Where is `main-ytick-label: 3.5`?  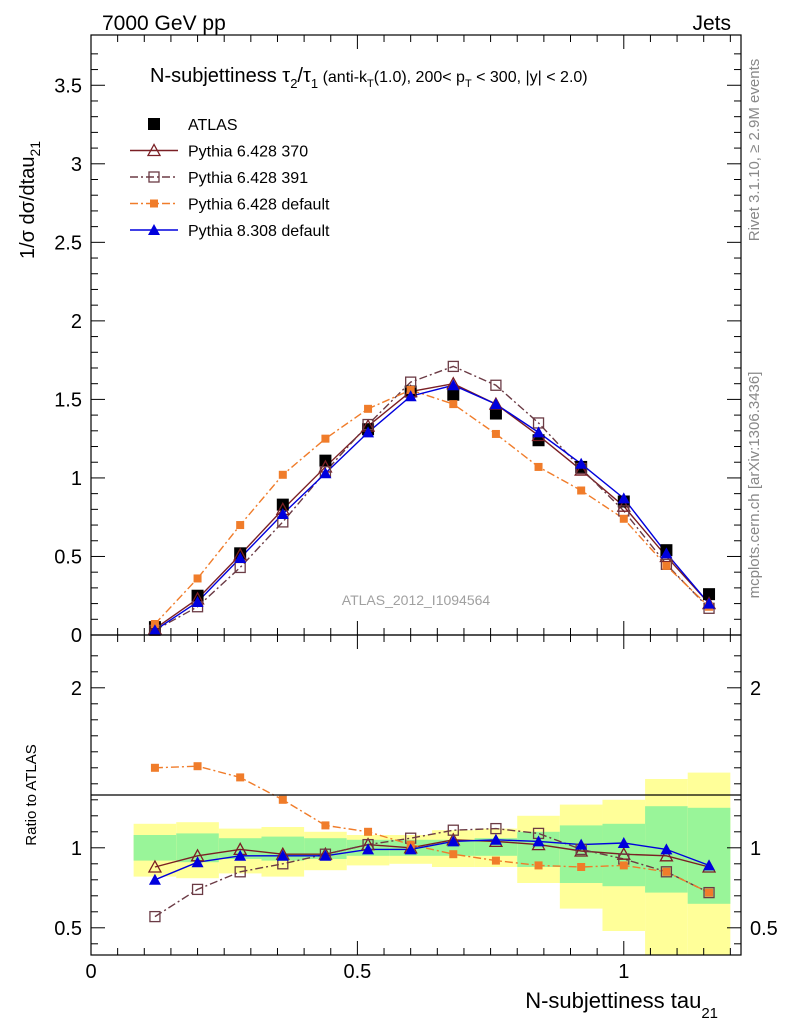 main-ytick-label: 3.5 is located at coordinates (68, 86).